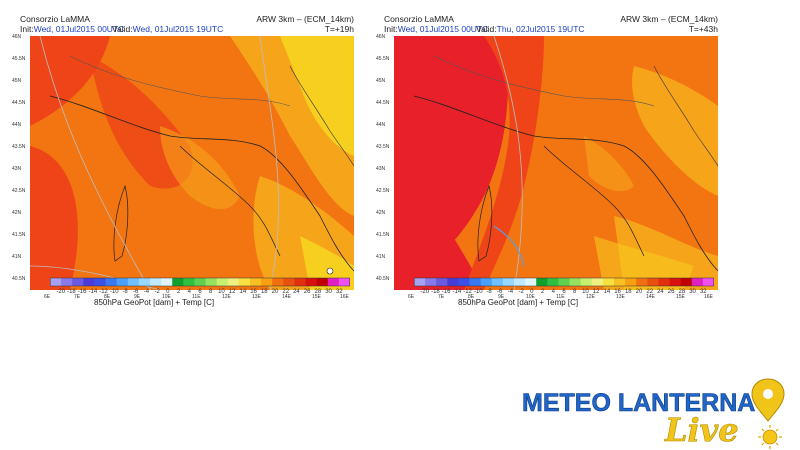 This screenshot has height=450, width=800. What do you see at coordinates (154, 302) in the screenshot?
I see `scale-caption: 850hPa GeoPot [dam] + Temp [C]` at bounding box center [154, 302].